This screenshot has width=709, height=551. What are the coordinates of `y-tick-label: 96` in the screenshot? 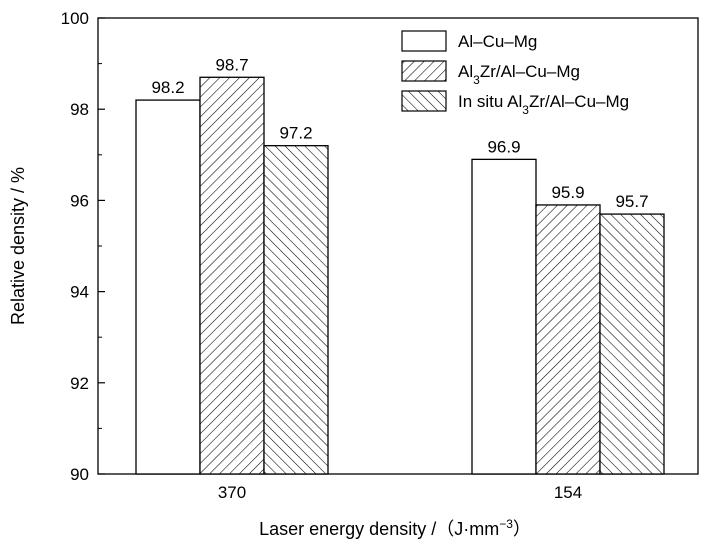 It's located at (79, 200).